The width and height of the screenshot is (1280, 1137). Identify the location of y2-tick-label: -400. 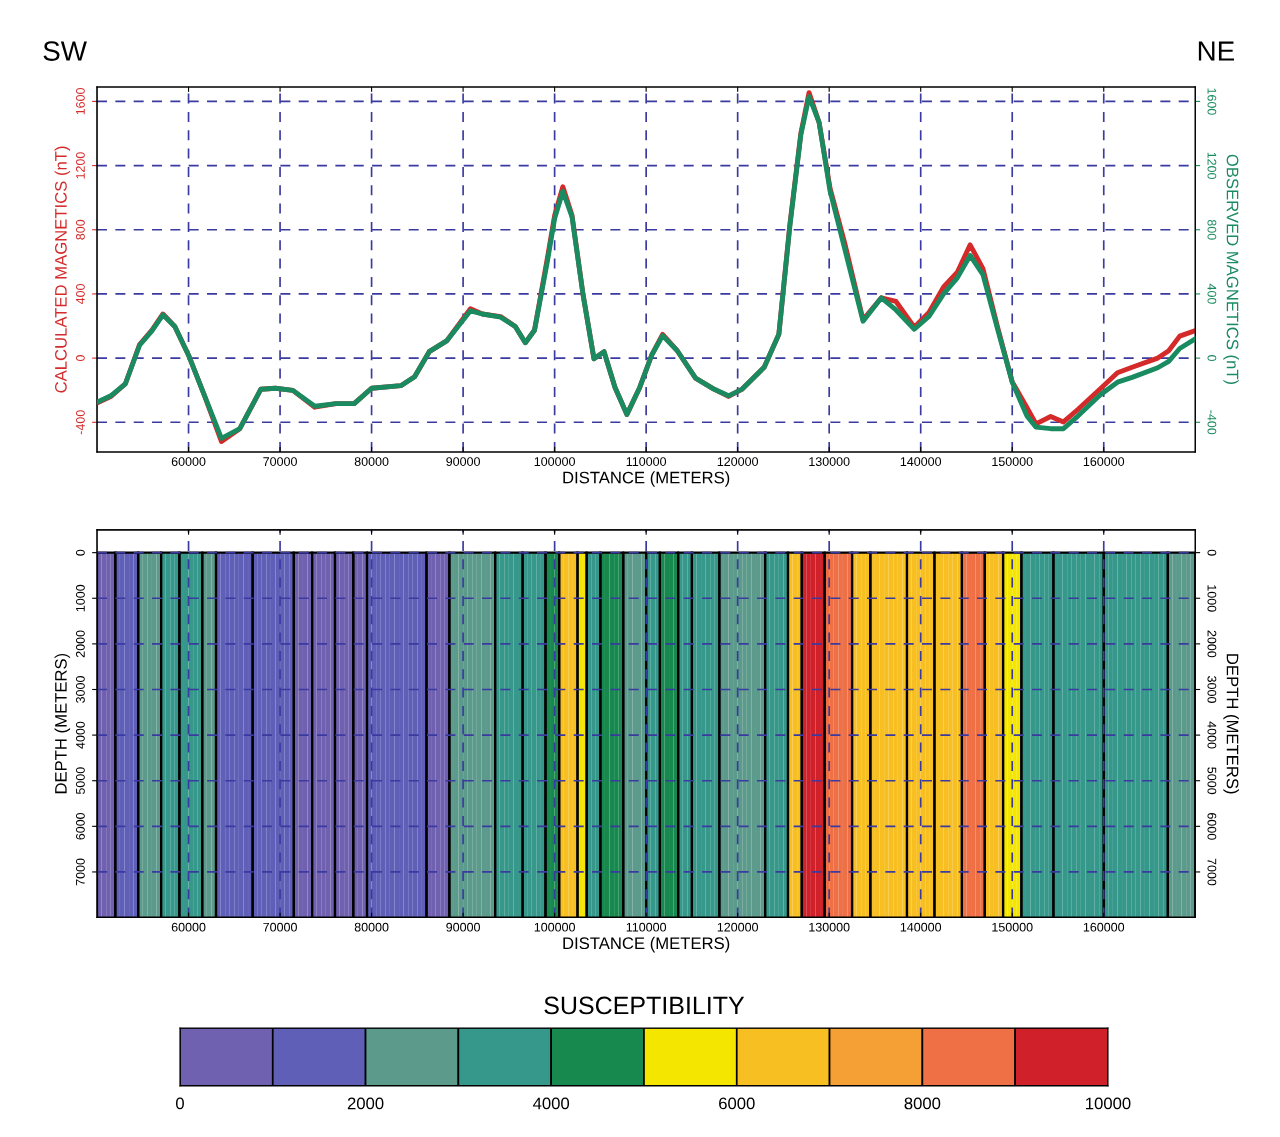
(1212, 422).